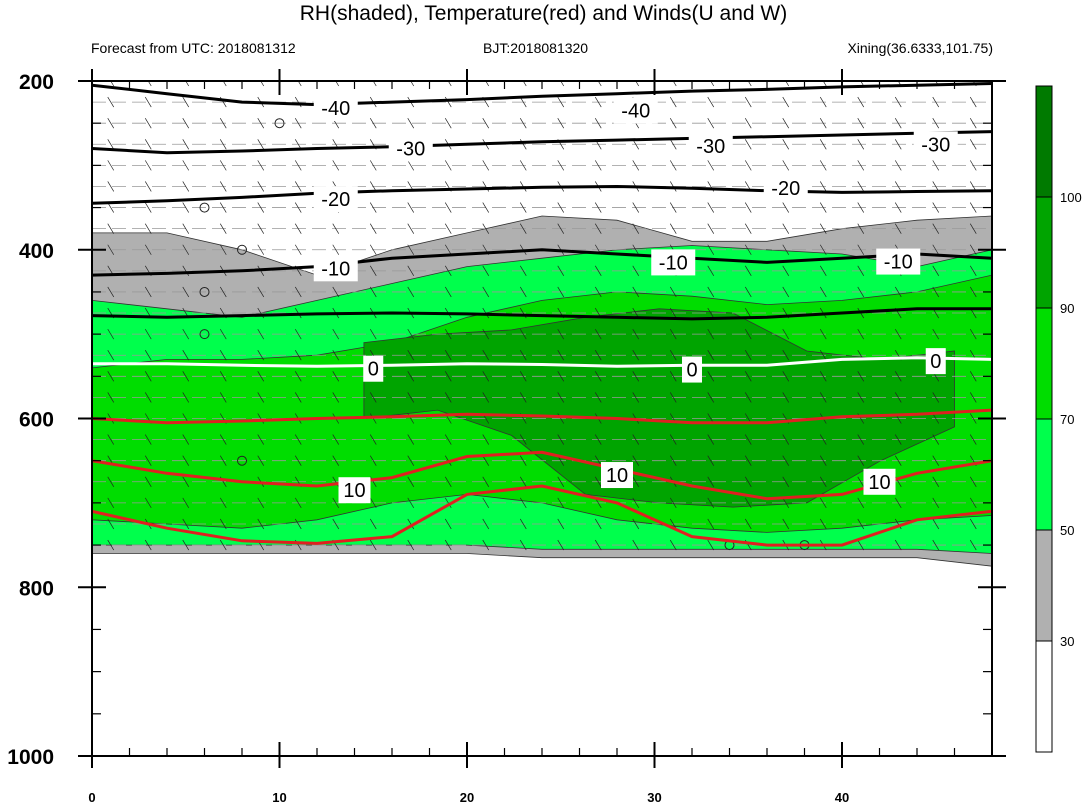 This screenshot has height=806, width=1087. I want to click on y-tick-label: 200, so click(36, 82).